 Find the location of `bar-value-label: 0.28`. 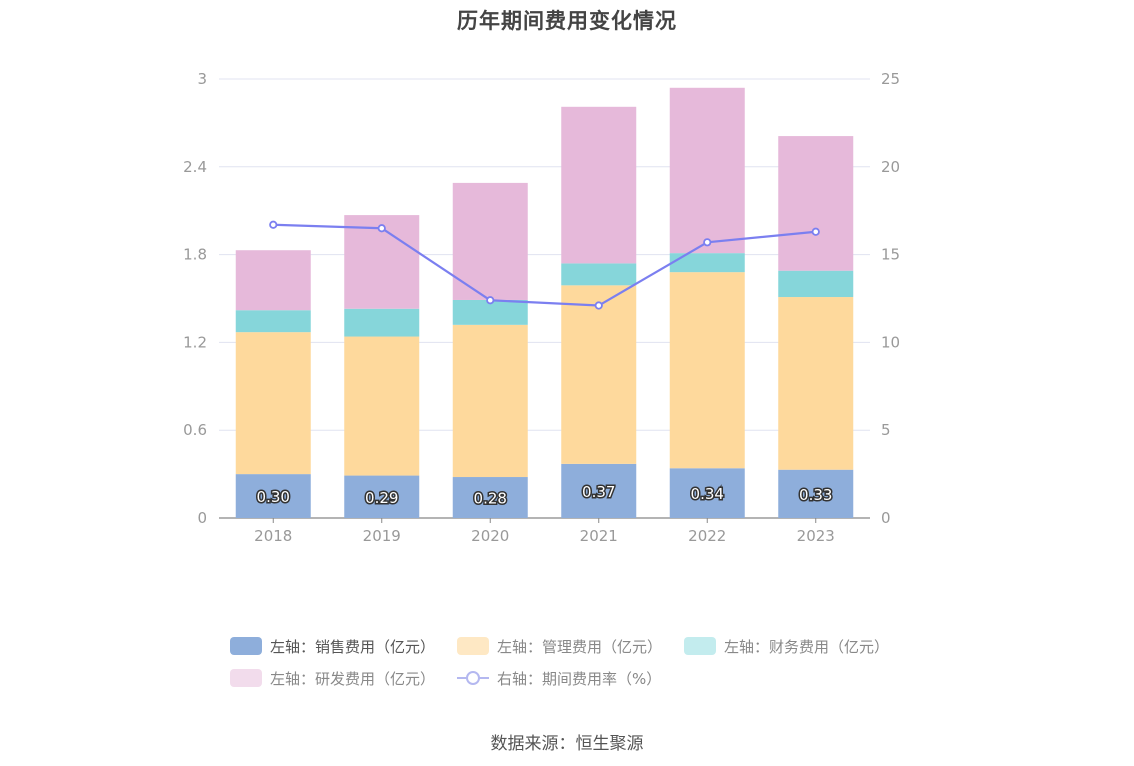

bar-value-label: 0.28 is located at coordinates (490, 499).